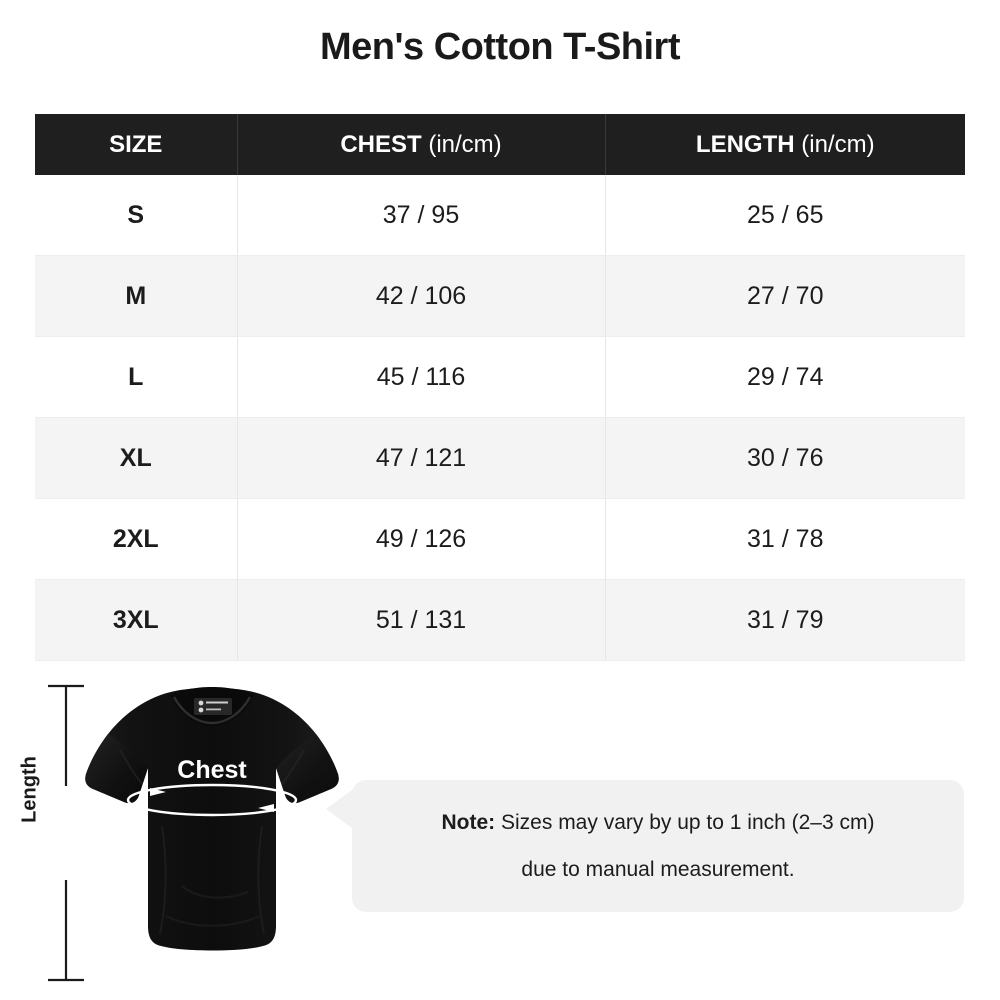  Describe the element at coordinates (421, 377) in the screenshot. I see `cell-chest: 45 / 116` at that location.